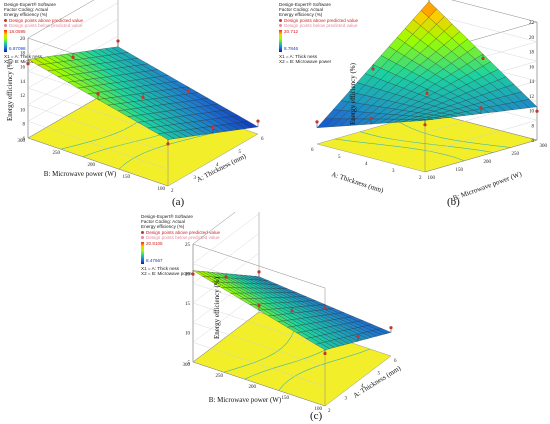 Image resolution: width=550 pixels, height=424 pixels. Describe the element at coordinates (183, 232) in the screenshot. I see `legend-above: Design points above predicted value` at that location.